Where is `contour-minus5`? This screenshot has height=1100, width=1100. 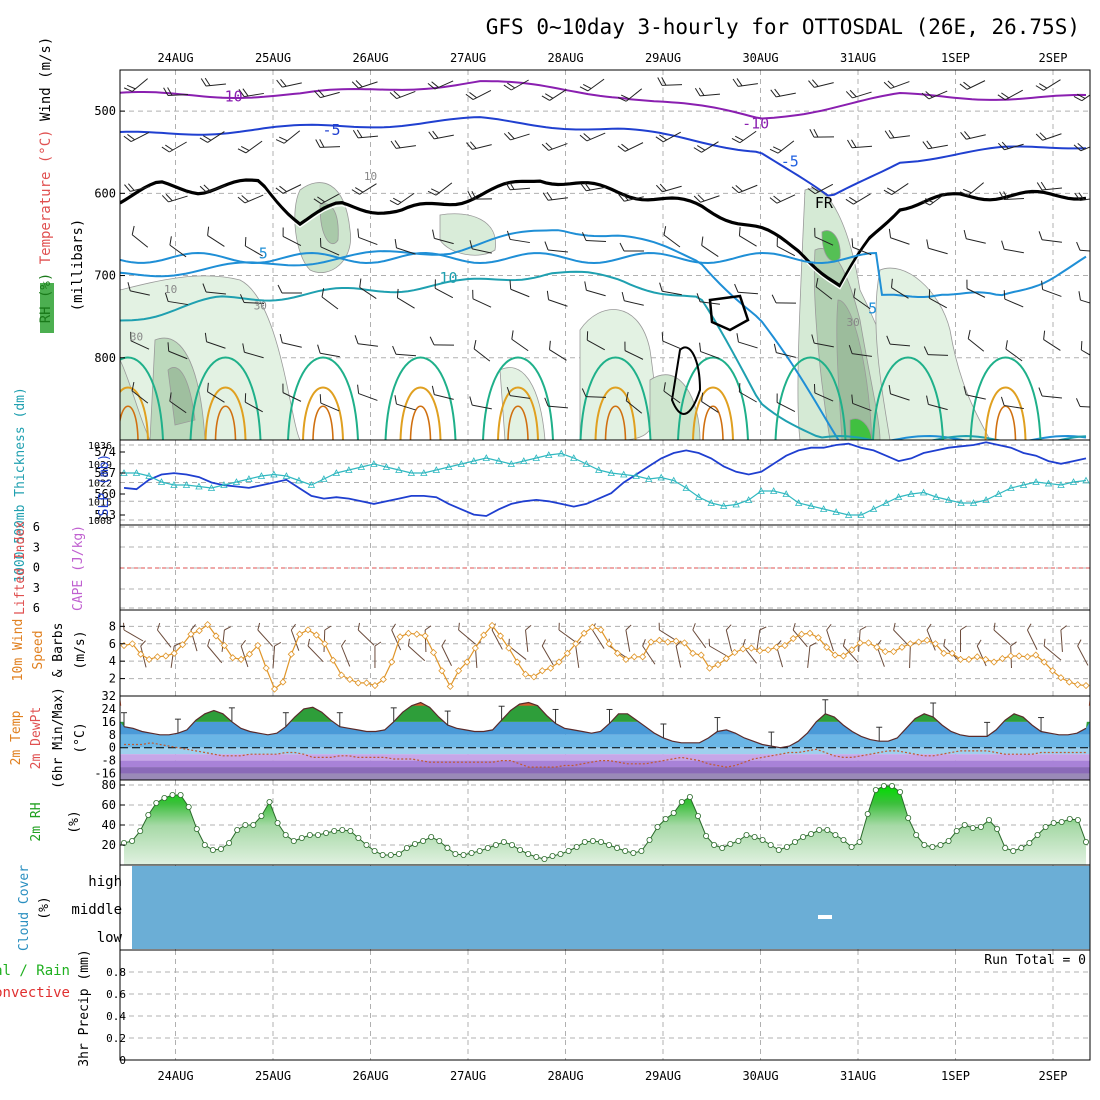
contour-minus5 is located at coordinates (603, 156).